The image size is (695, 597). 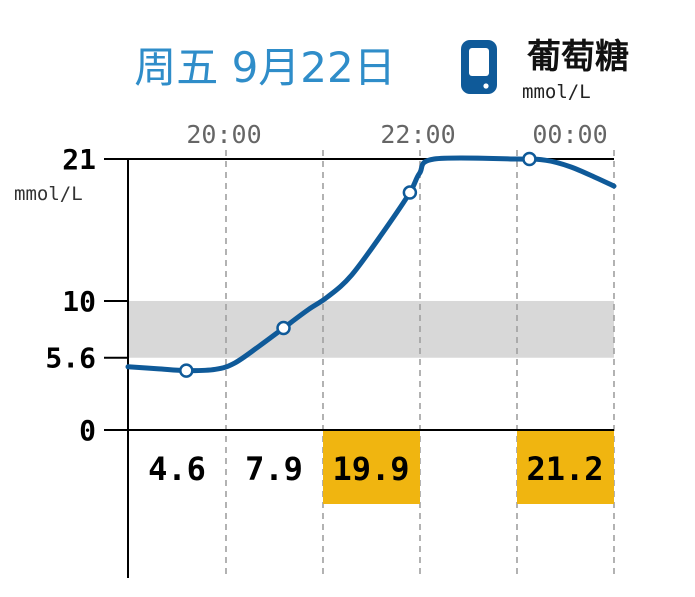 I want to click on reading-value: 19.9, so click(x=370, y=469).